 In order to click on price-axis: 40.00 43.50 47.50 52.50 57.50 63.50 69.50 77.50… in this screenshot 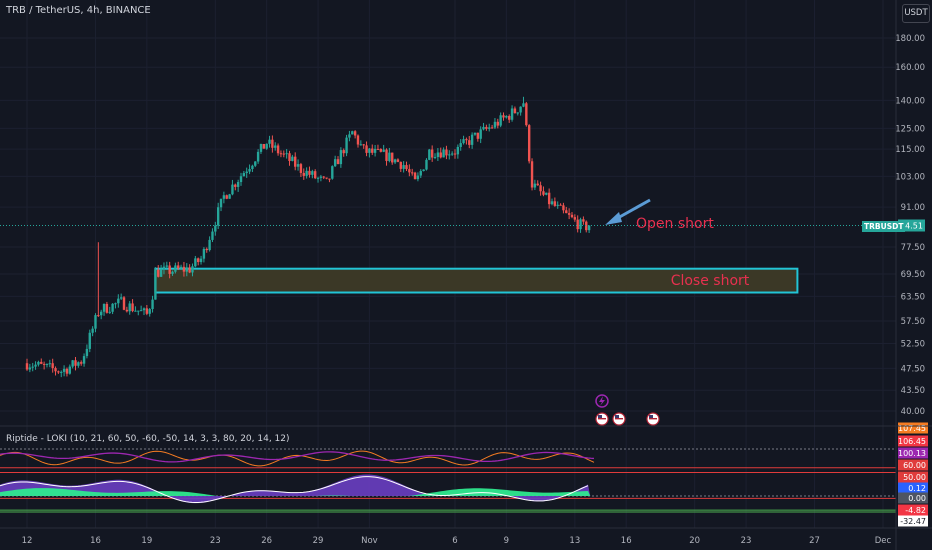, I will do `click(910, 225)`.